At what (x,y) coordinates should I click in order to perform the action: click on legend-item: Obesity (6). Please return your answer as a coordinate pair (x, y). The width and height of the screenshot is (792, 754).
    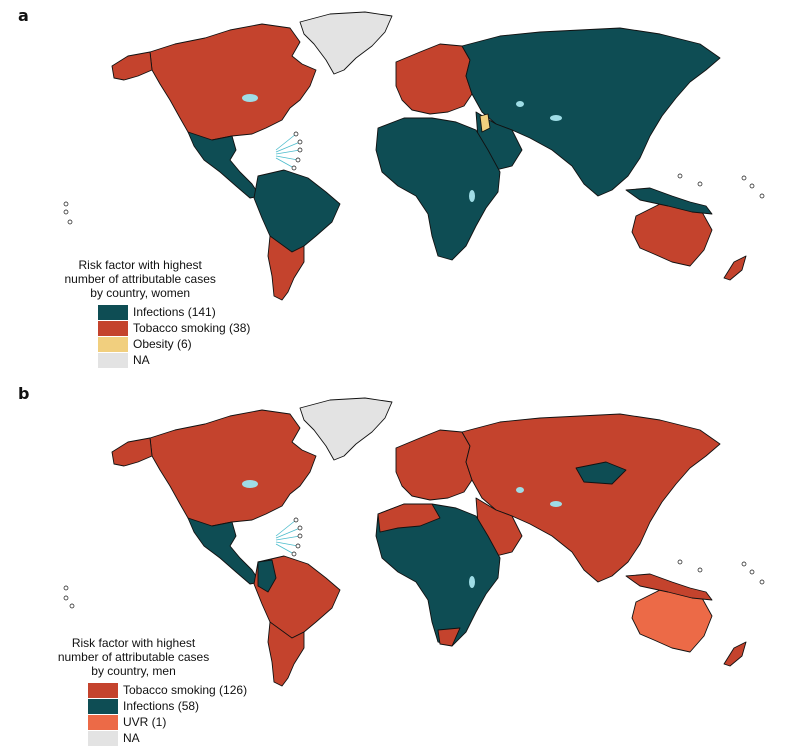
    Looking at the image, I should click on (174, 344).